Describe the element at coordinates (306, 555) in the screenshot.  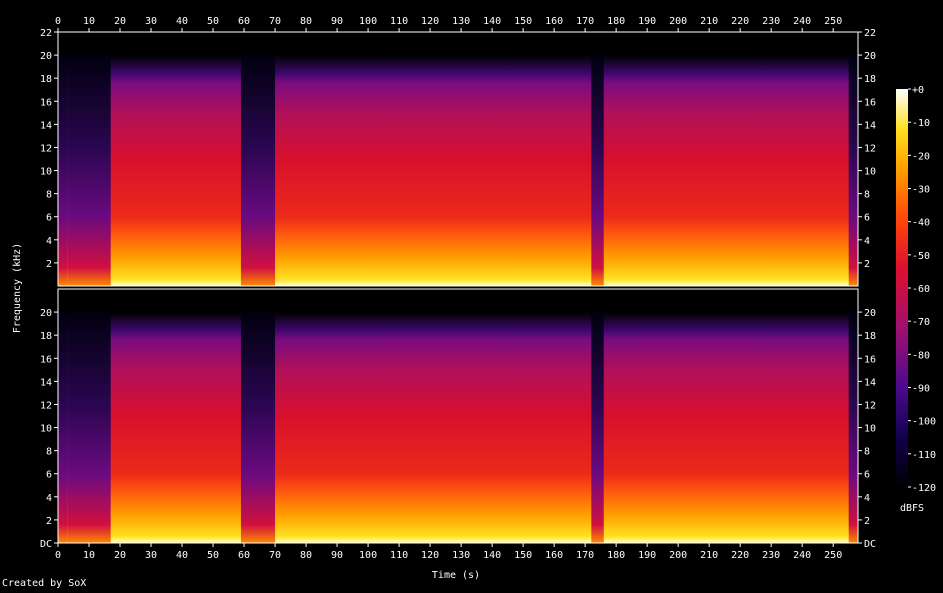
I see `x-tick-label: 80` at that location.